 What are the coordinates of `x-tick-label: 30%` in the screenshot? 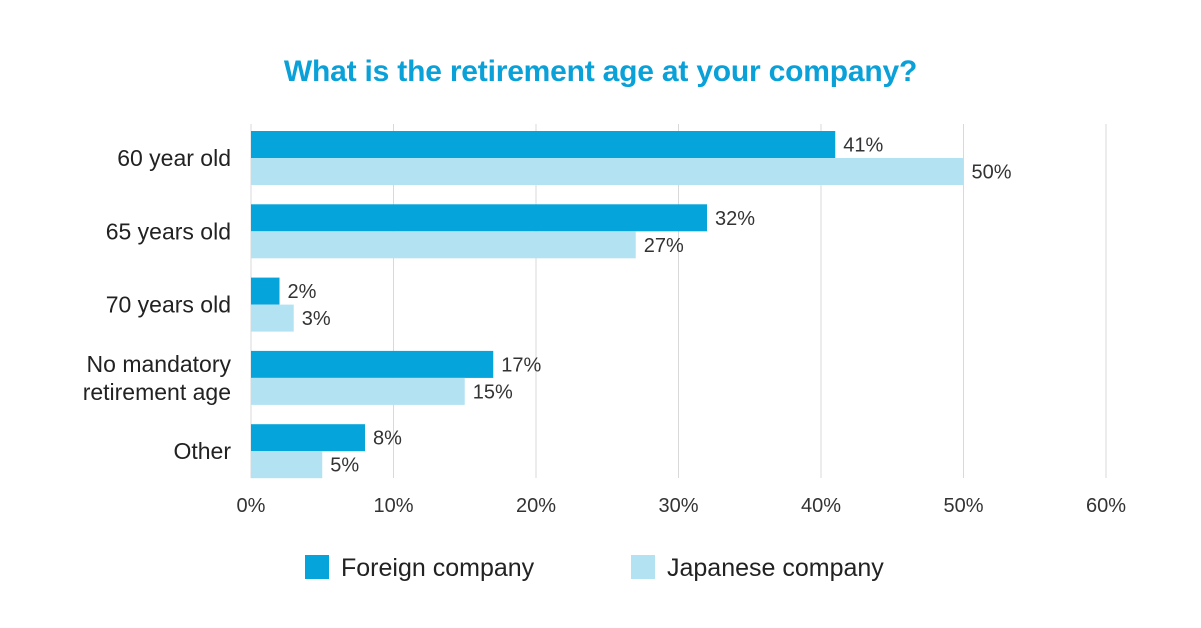 It's located at (678, 506).